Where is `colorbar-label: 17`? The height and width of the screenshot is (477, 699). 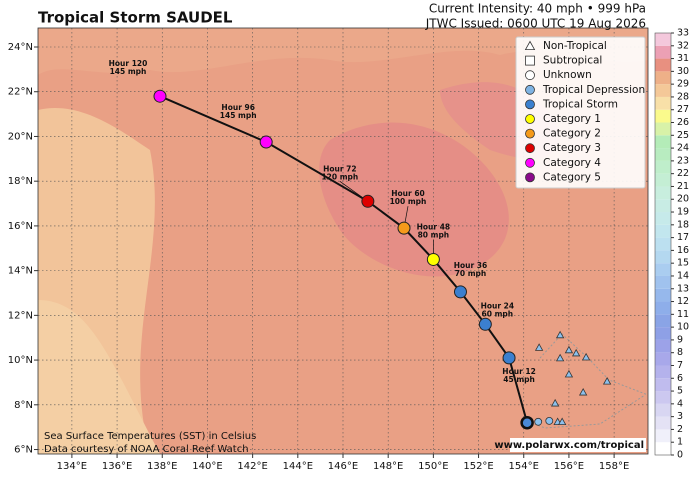
colorbar-label: 17 is located at coordinates (683, 237).